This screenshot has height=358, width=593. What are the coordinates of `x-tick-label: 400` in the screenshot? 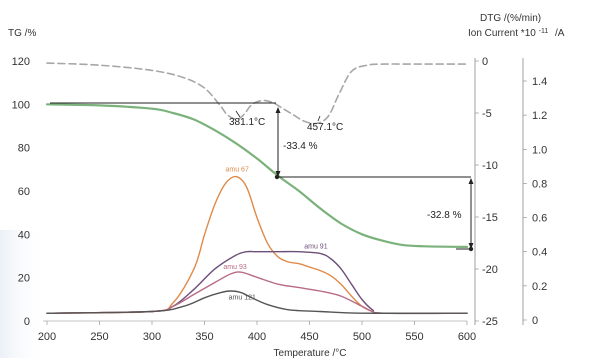 It's located at (257, 337).